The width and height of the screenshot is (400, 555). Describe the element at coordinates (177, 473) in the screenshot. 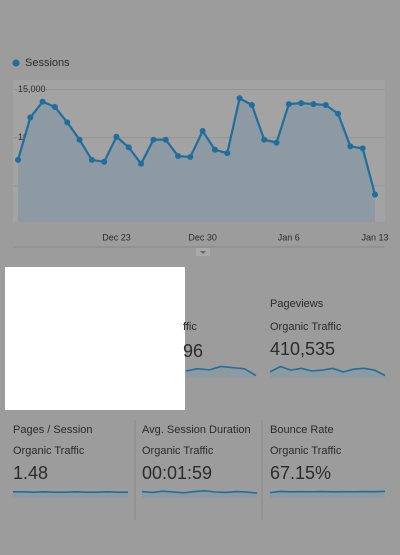

I see `card-value: 00:01:59` at that location.